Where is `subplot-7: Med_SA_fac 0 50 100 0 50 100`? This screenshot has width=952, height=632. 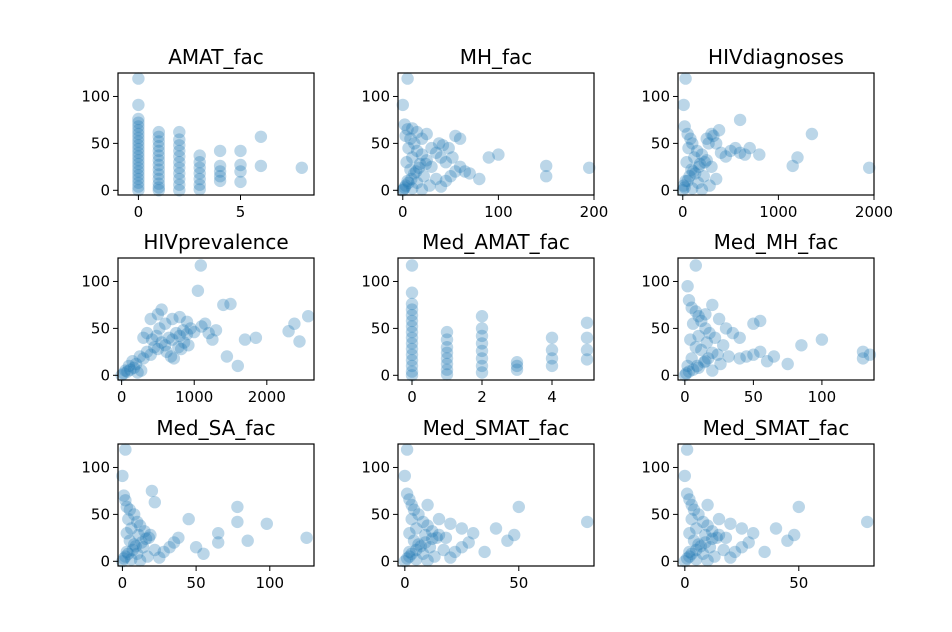 subplot-7: Med_SA_fac 0 50 100 0 50 100 is located at coordinates (198, 504).